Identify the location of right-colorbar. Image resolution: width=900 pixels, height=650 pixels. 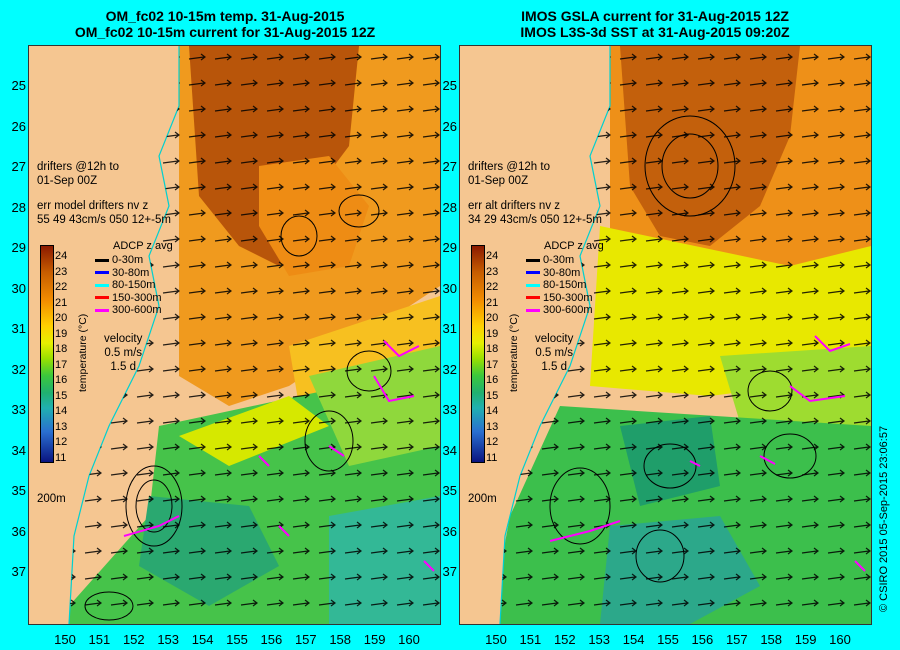
(478, 354).